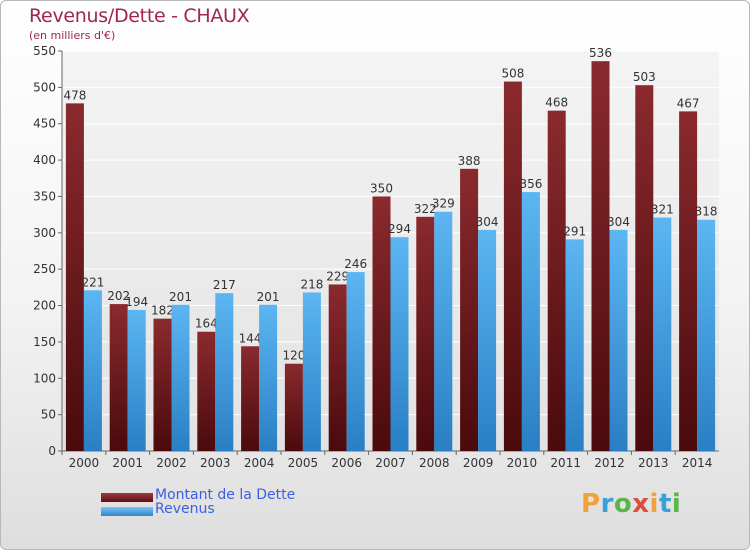 Image resolution: width=750 pixels, height=550 pixels. What do you see at coordinates (206, 324) in the screenshot?
I see `data-label-dette: 164` at bounding box center [206, 324].